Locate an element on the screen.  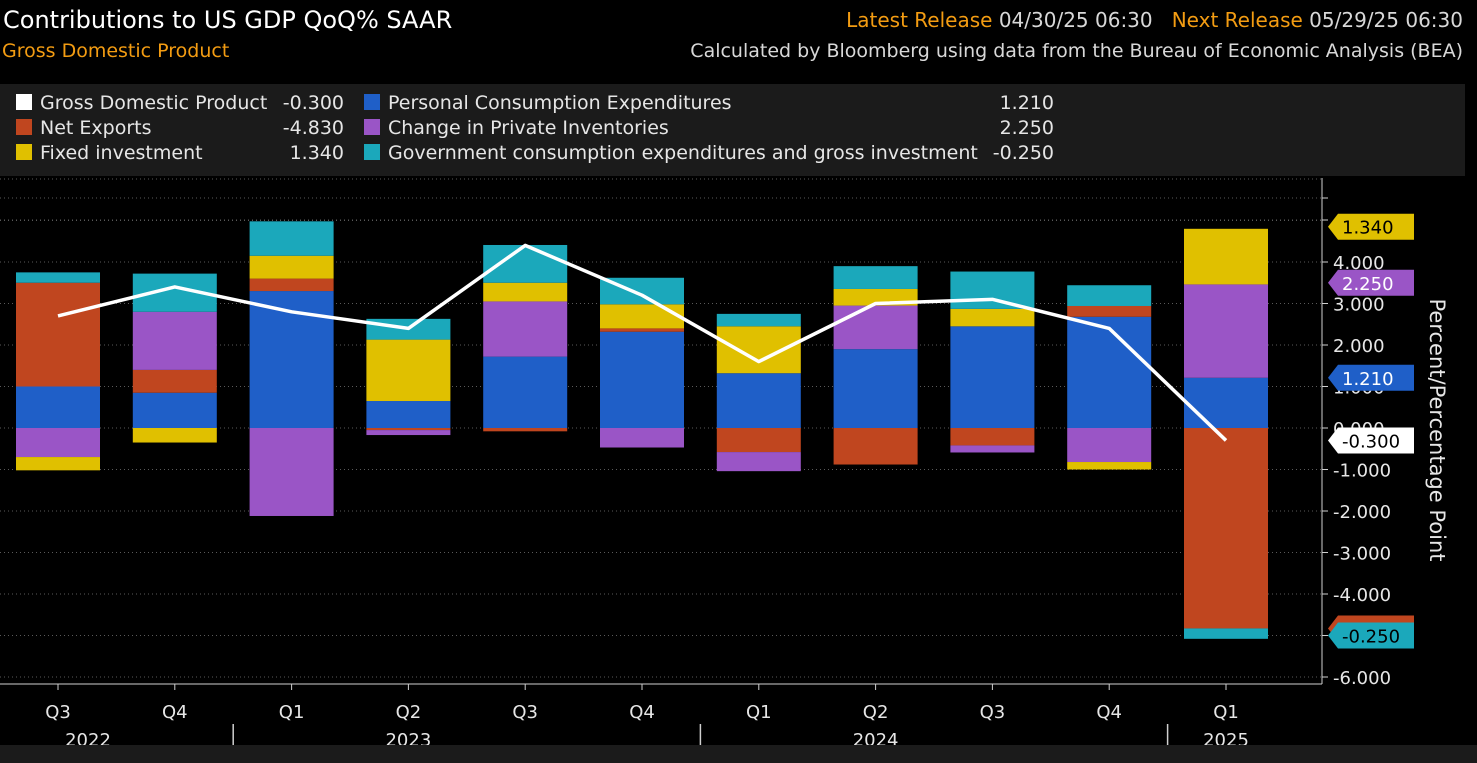
y-tick-label: -6.000 is located at coordinates (1362, 678).